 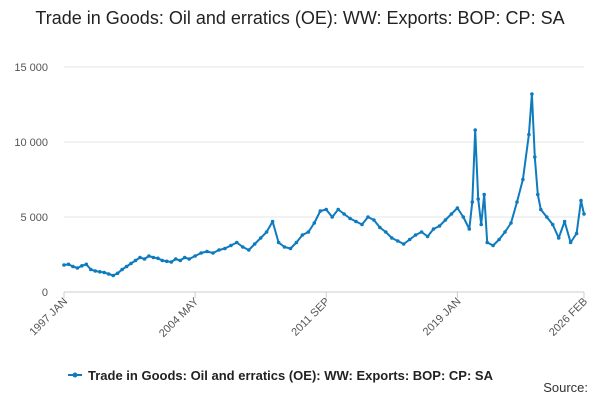 I want to click on x-tick-label: 2019 JAN, so click(x=442, y=317).